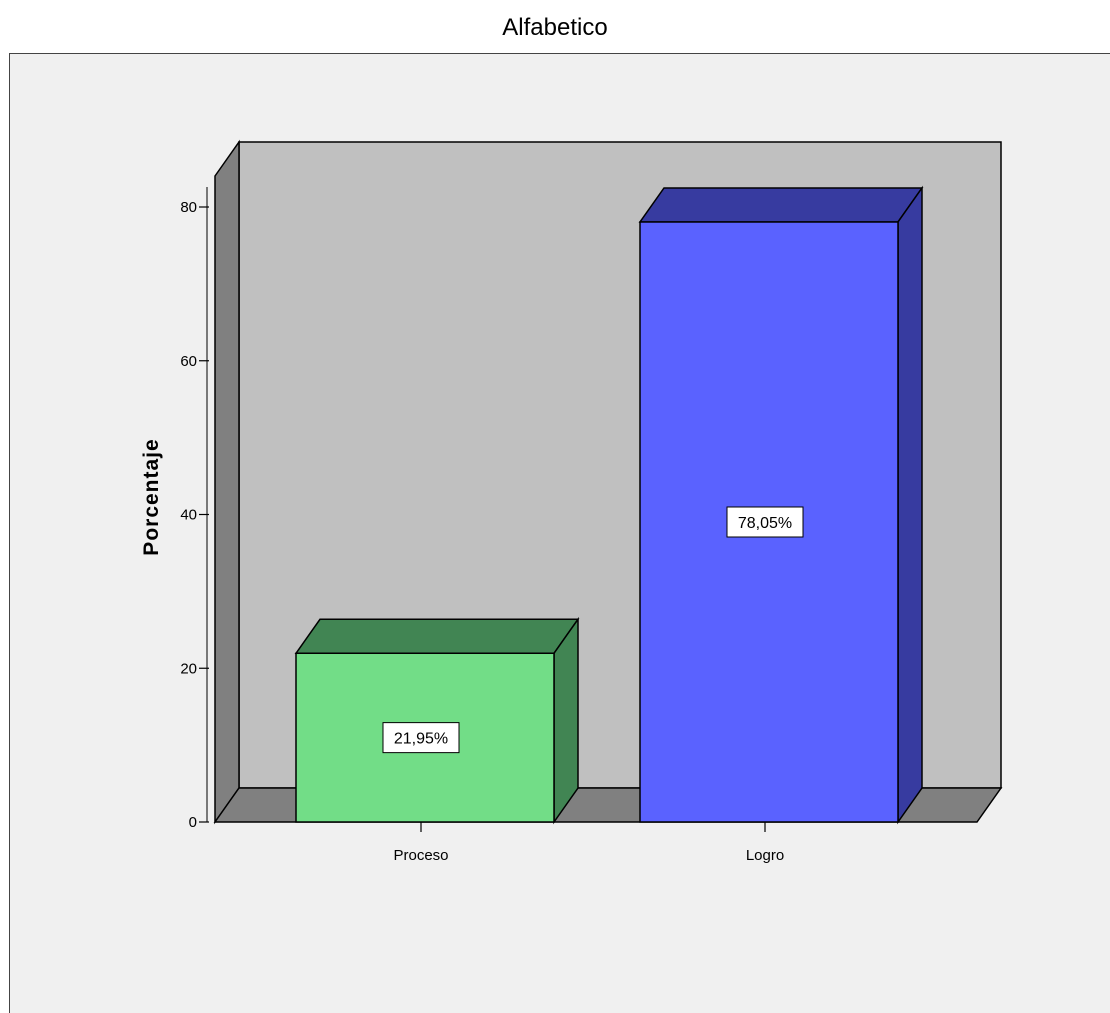 The height and width of the screenshot is (1013, 1110). I want to click on x-axis: Proceso Logro, so click(588, 843).